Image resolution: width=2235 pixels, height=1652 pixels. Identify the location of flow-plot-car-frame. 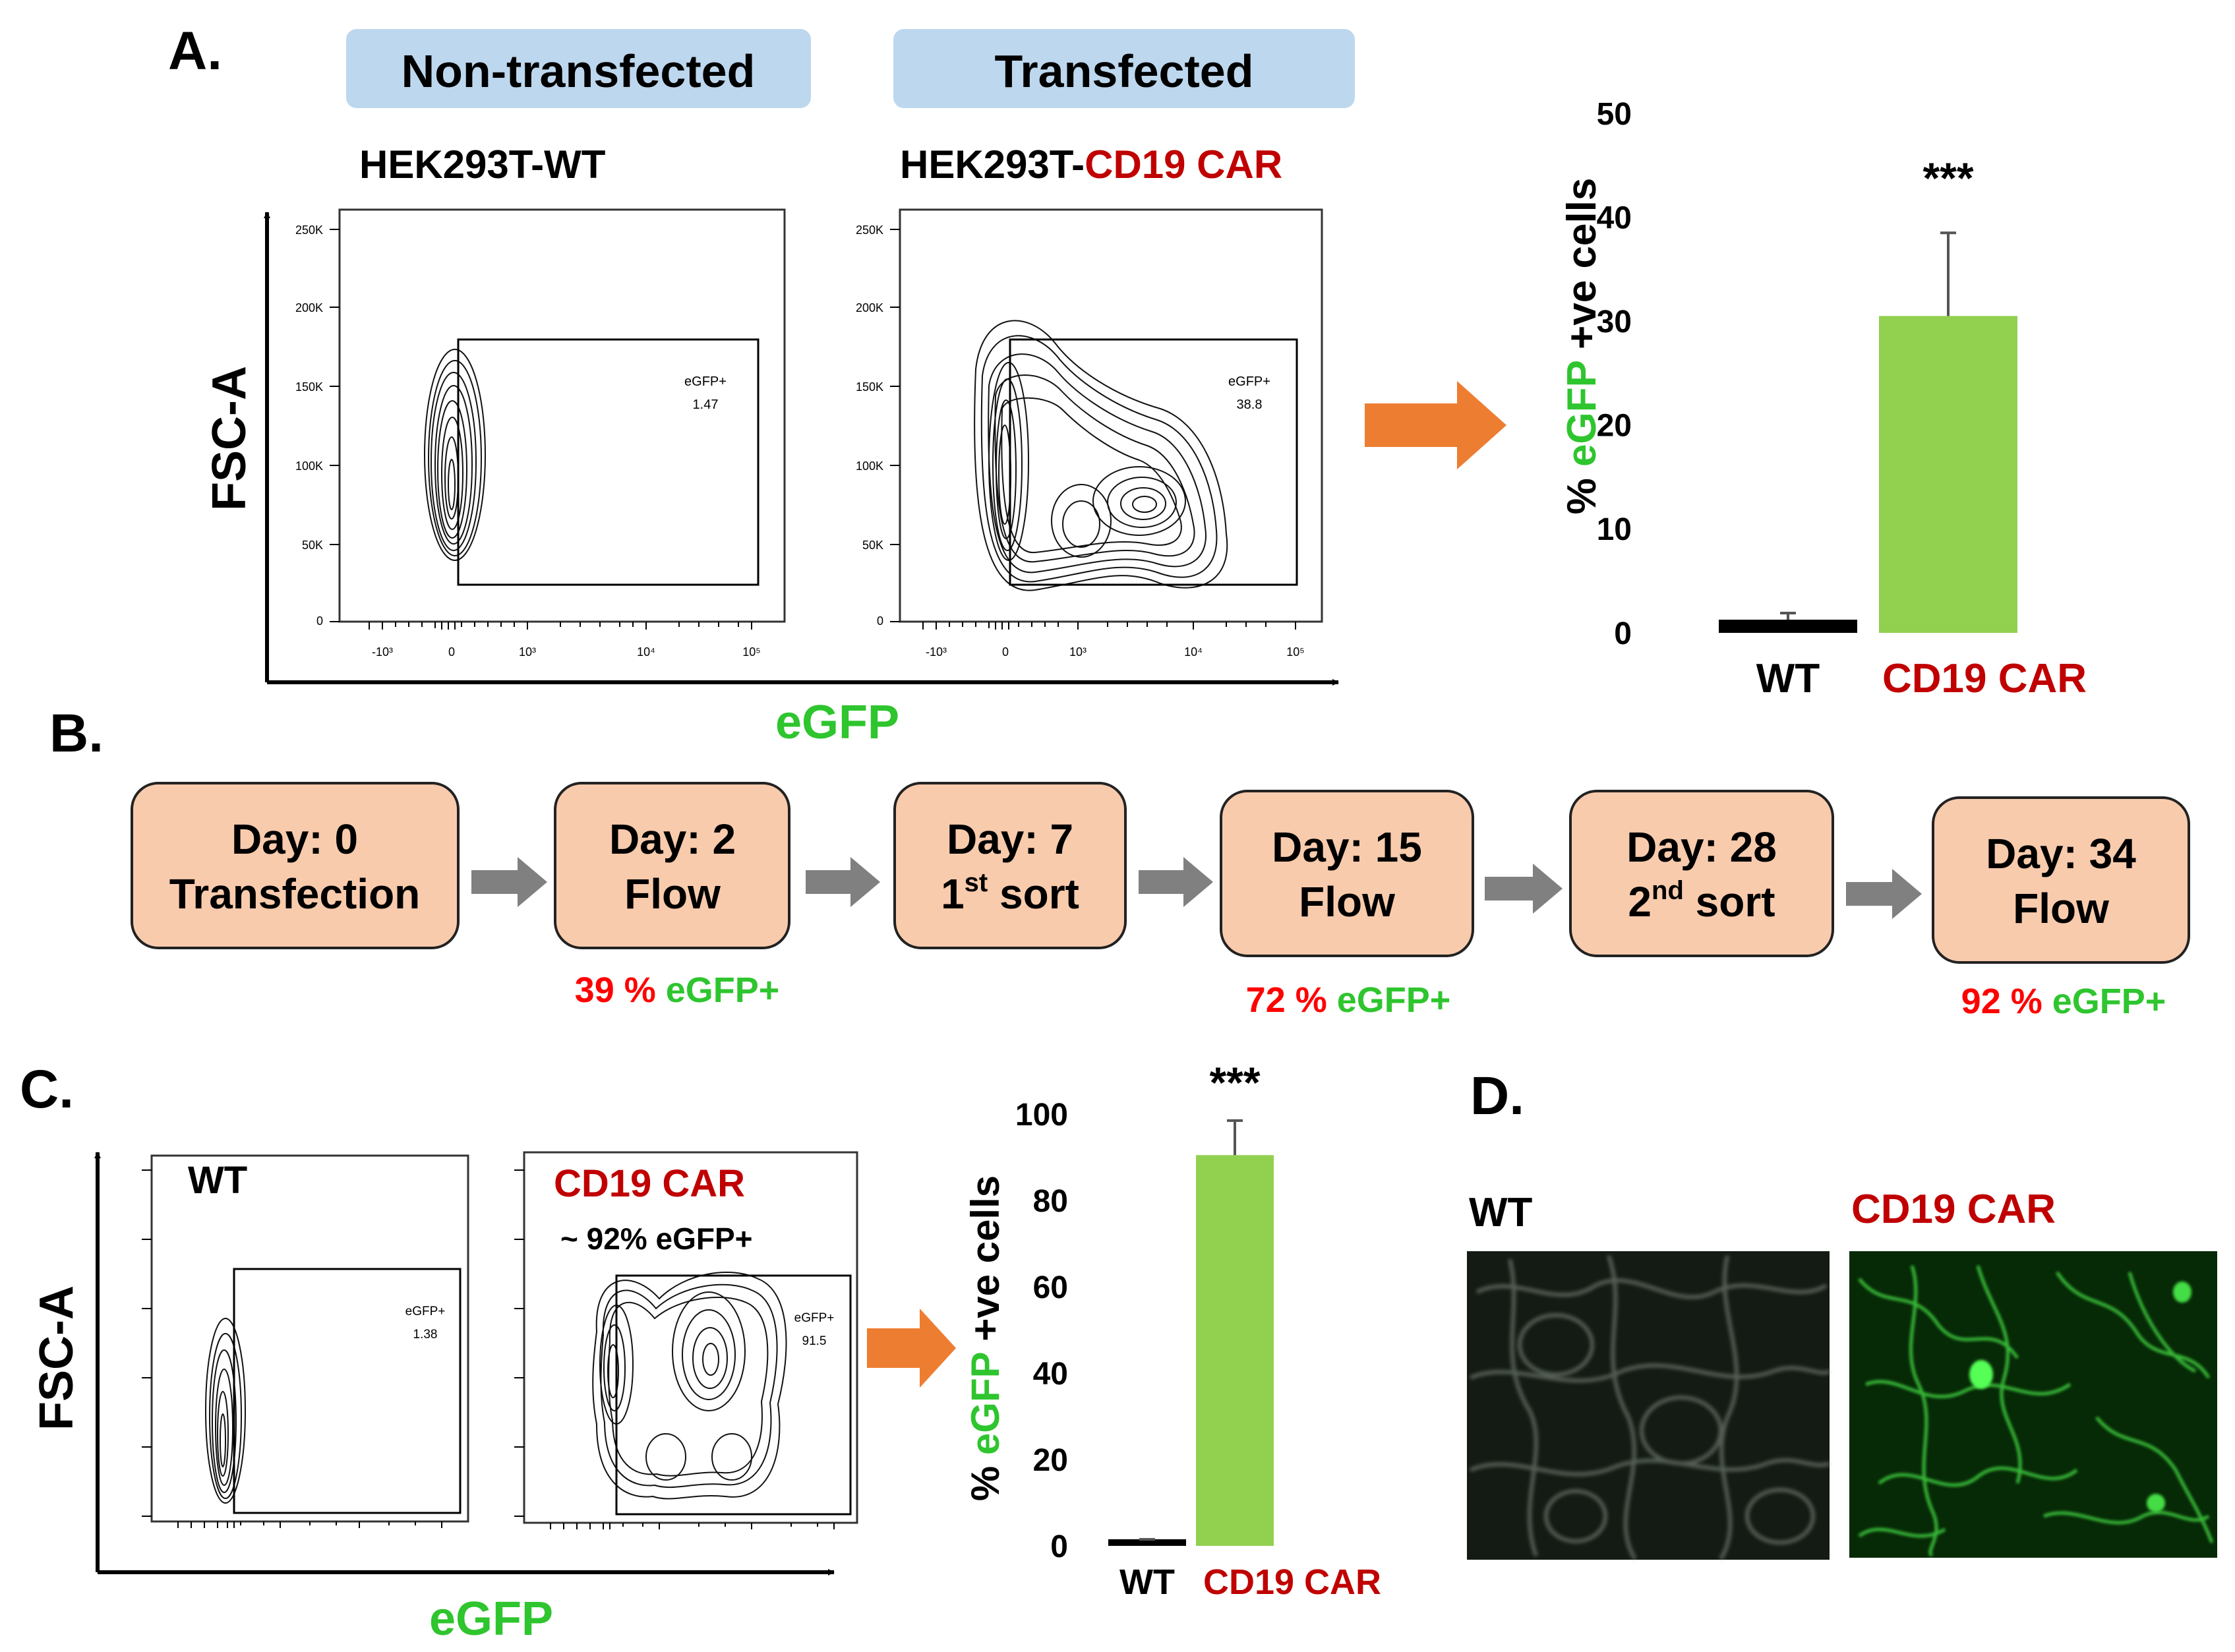
(1111, 415).